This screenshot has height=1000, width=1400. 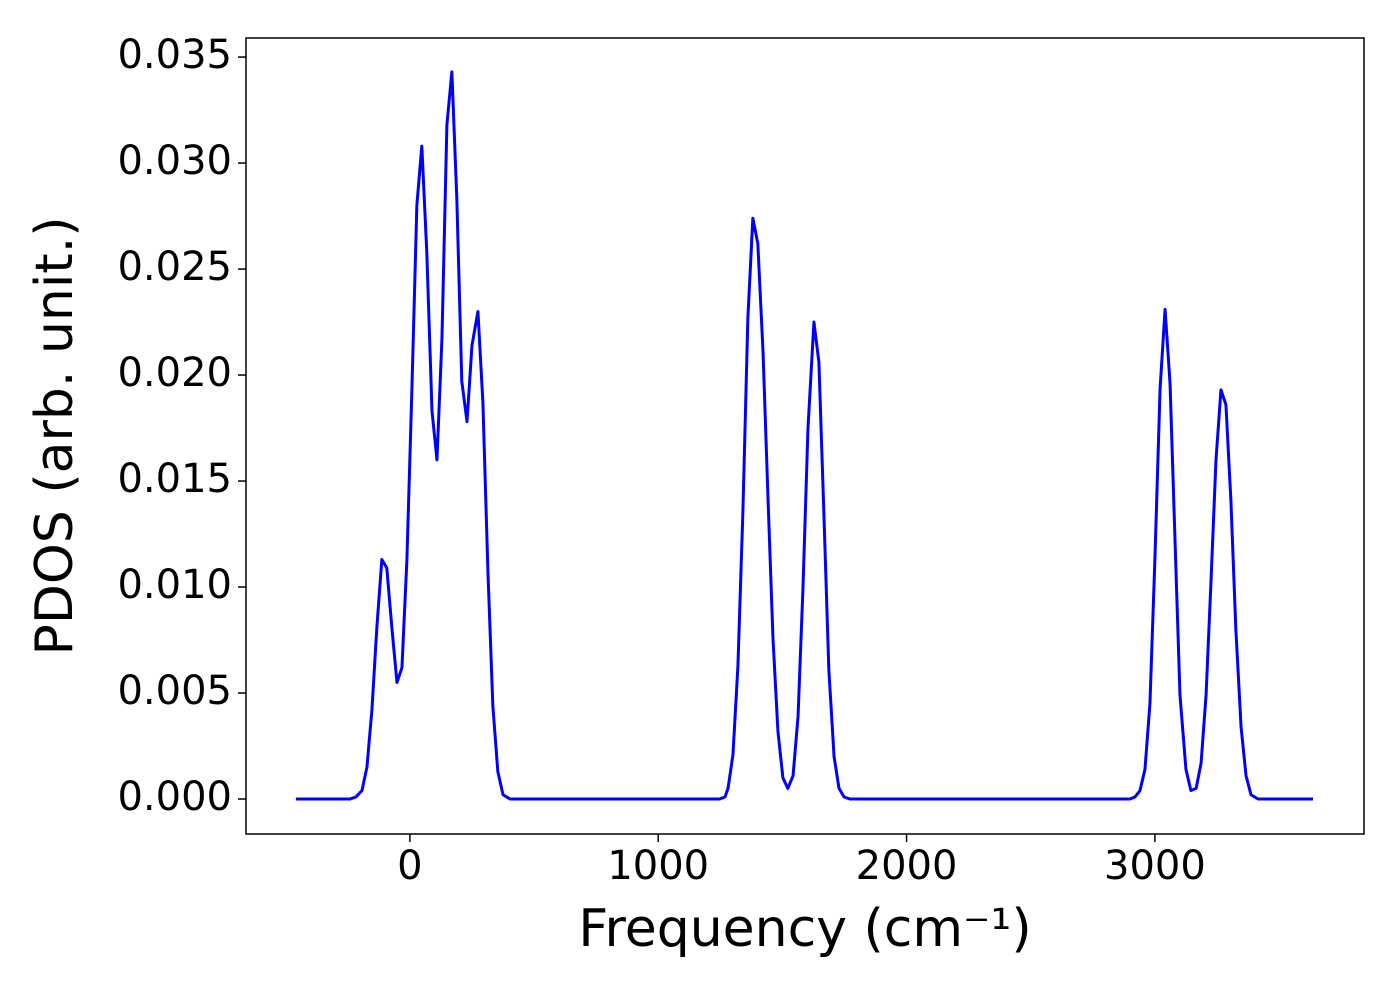 What do you see at coordinates (174, 267) in the screenshot?
I see `y-tick-label: 0.025` at bounding box center [174, 267].